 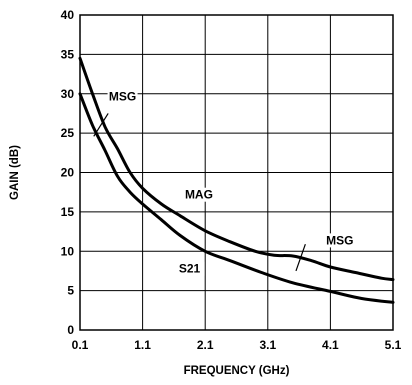 What do you see at coordinates (68, 15) in the screenshot?
I see `y-tick-label: 40` at bounding box center [68, 15].